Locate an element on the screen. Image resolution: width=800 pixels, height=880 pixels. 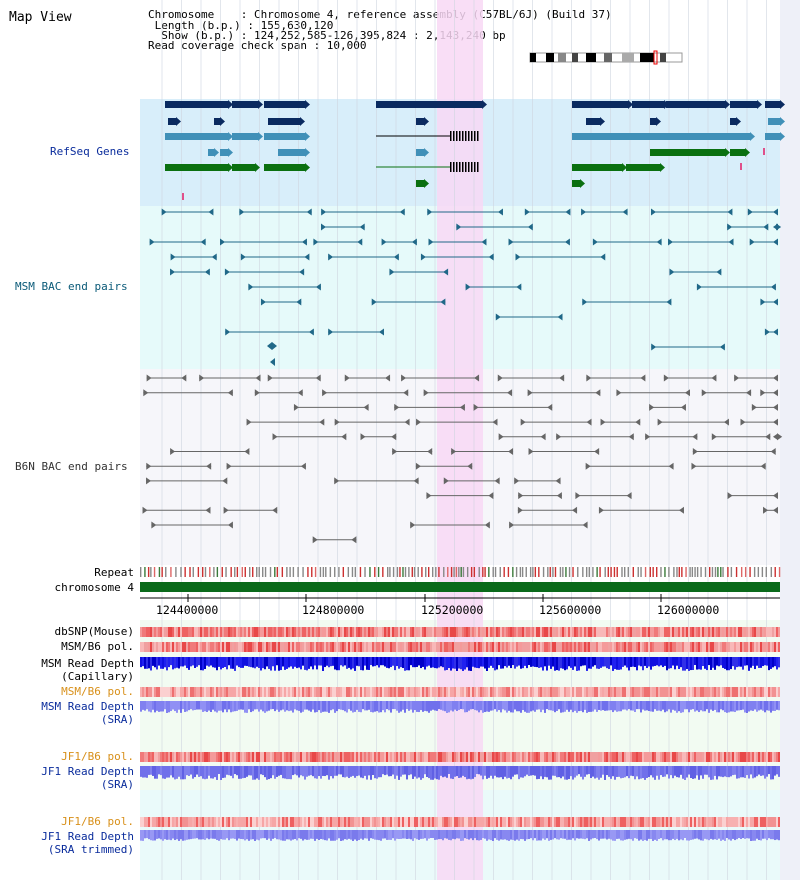
chromosome-bar is located at coordinates (460, 587).